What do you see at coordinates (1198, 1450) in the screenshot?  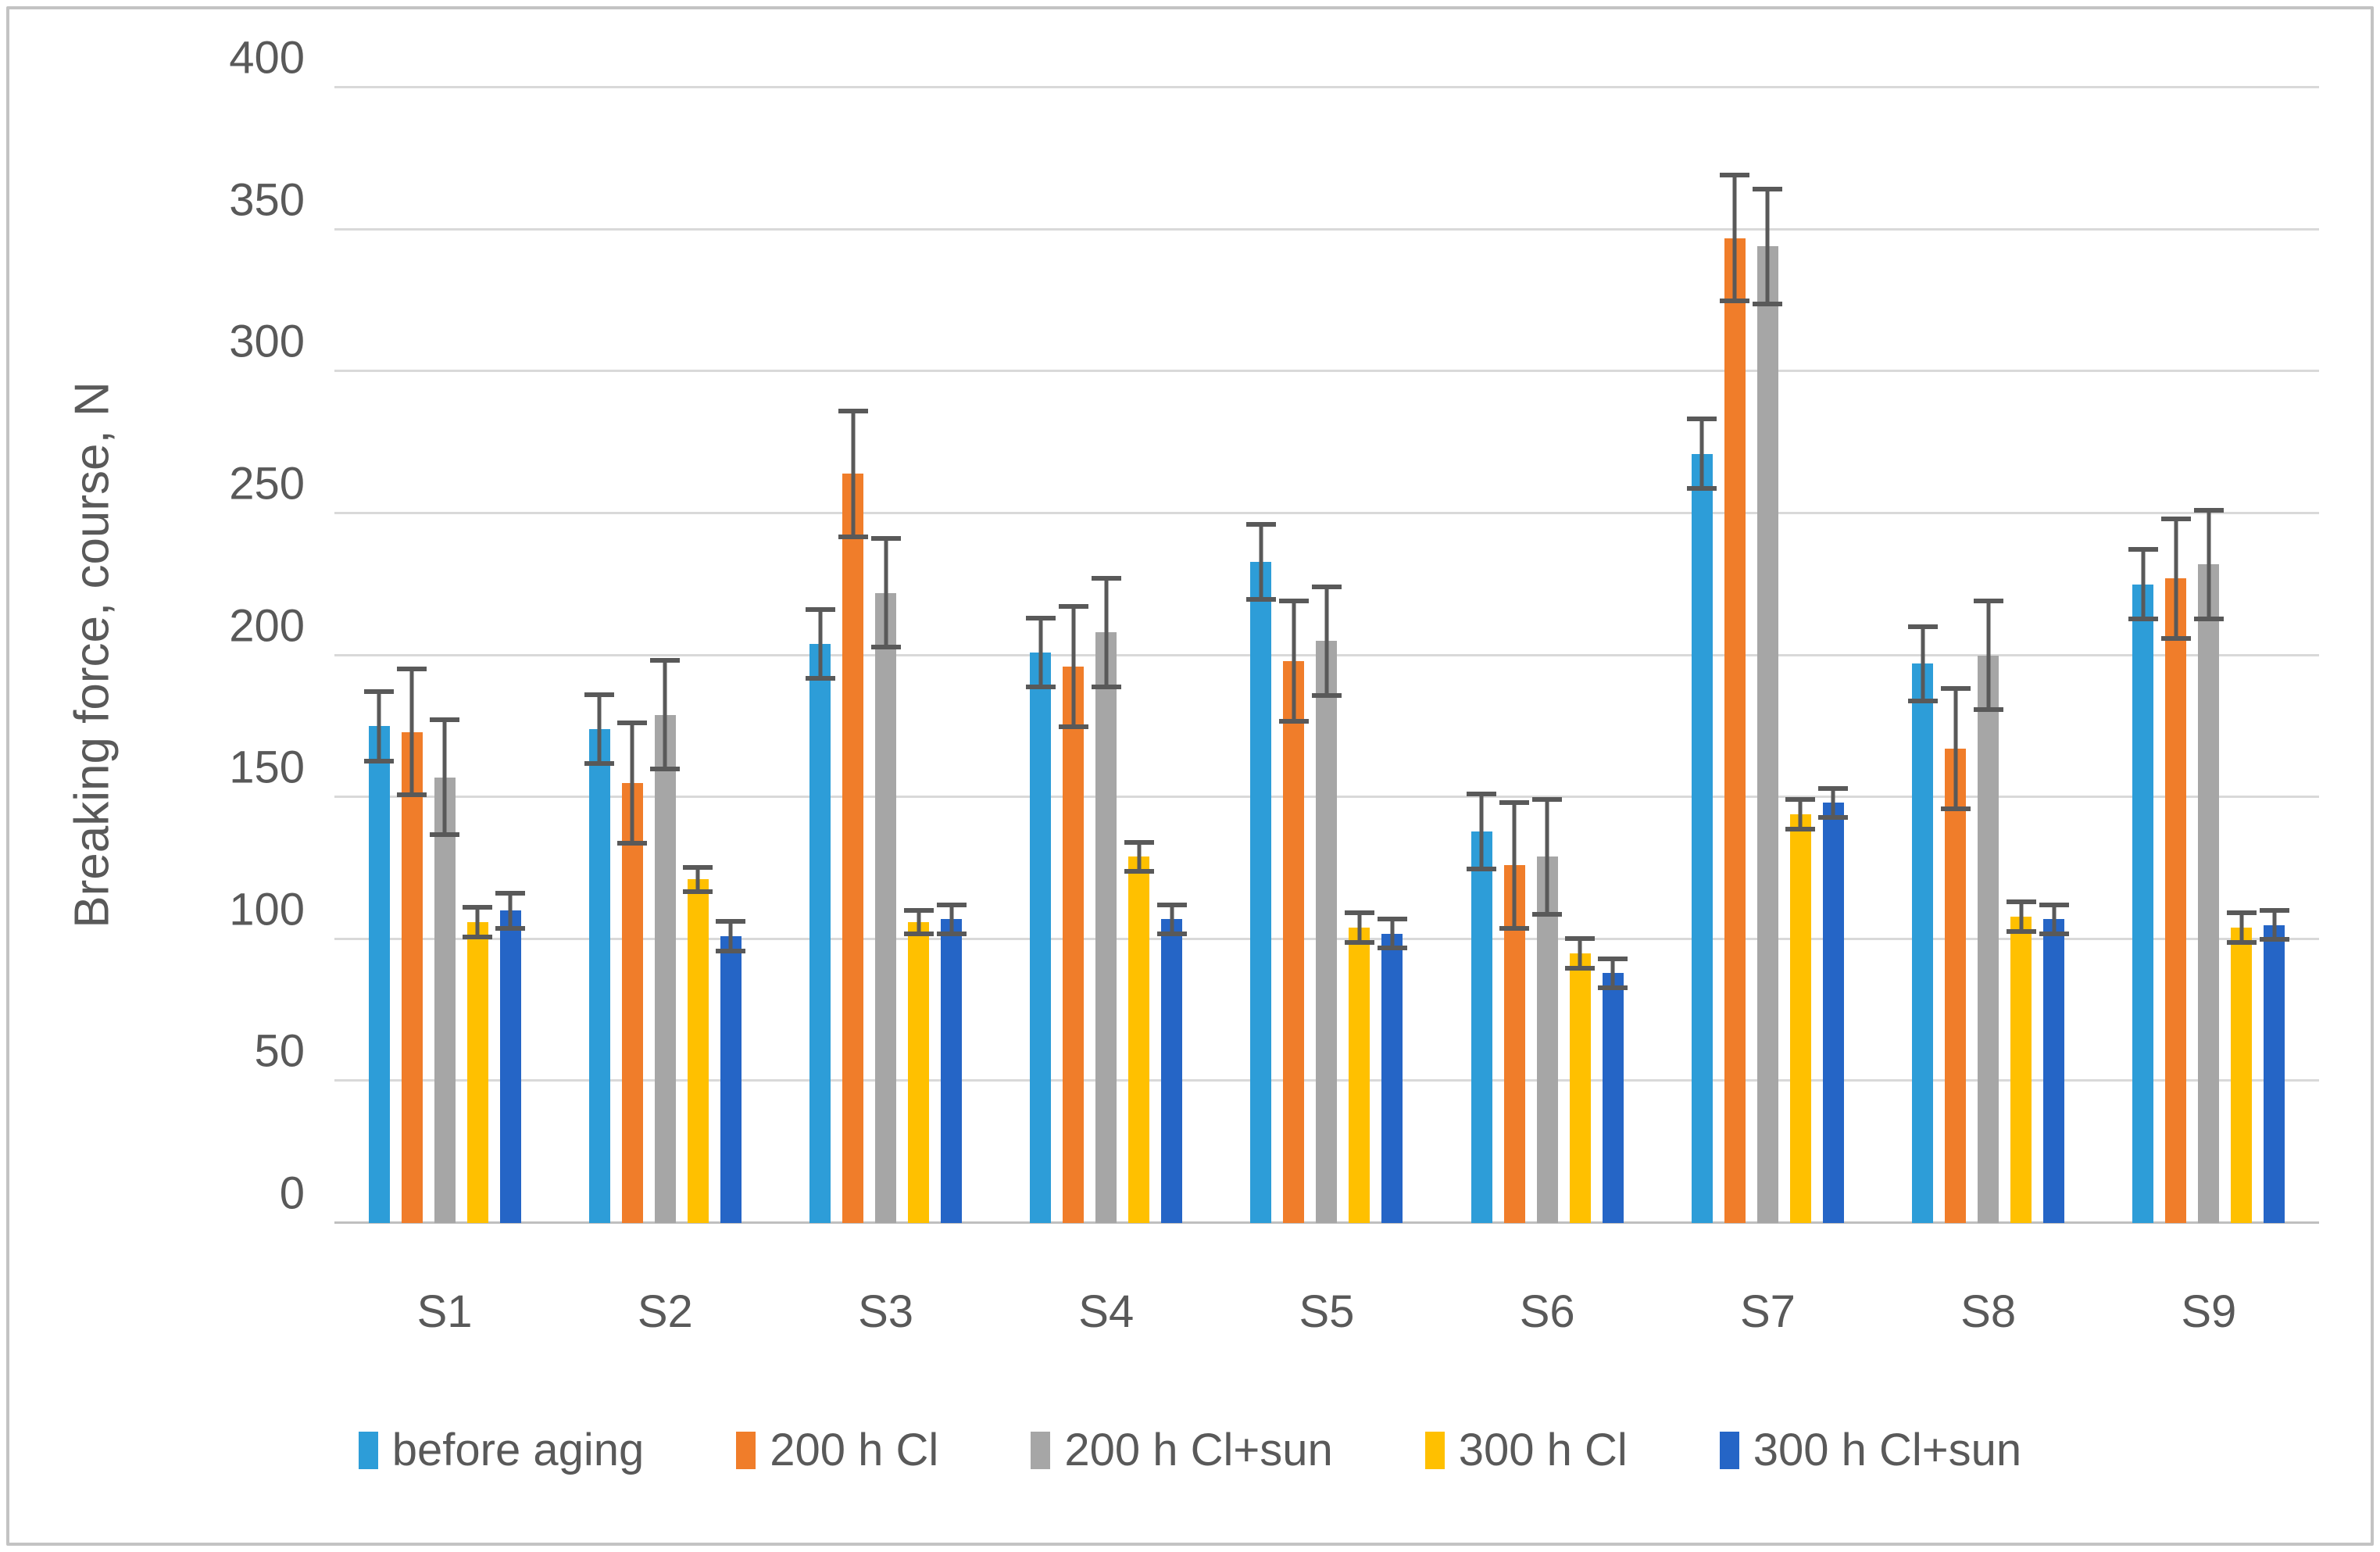 I see `legend-label: 200 h Cl+sun` at bounding box center [1198, 1450].